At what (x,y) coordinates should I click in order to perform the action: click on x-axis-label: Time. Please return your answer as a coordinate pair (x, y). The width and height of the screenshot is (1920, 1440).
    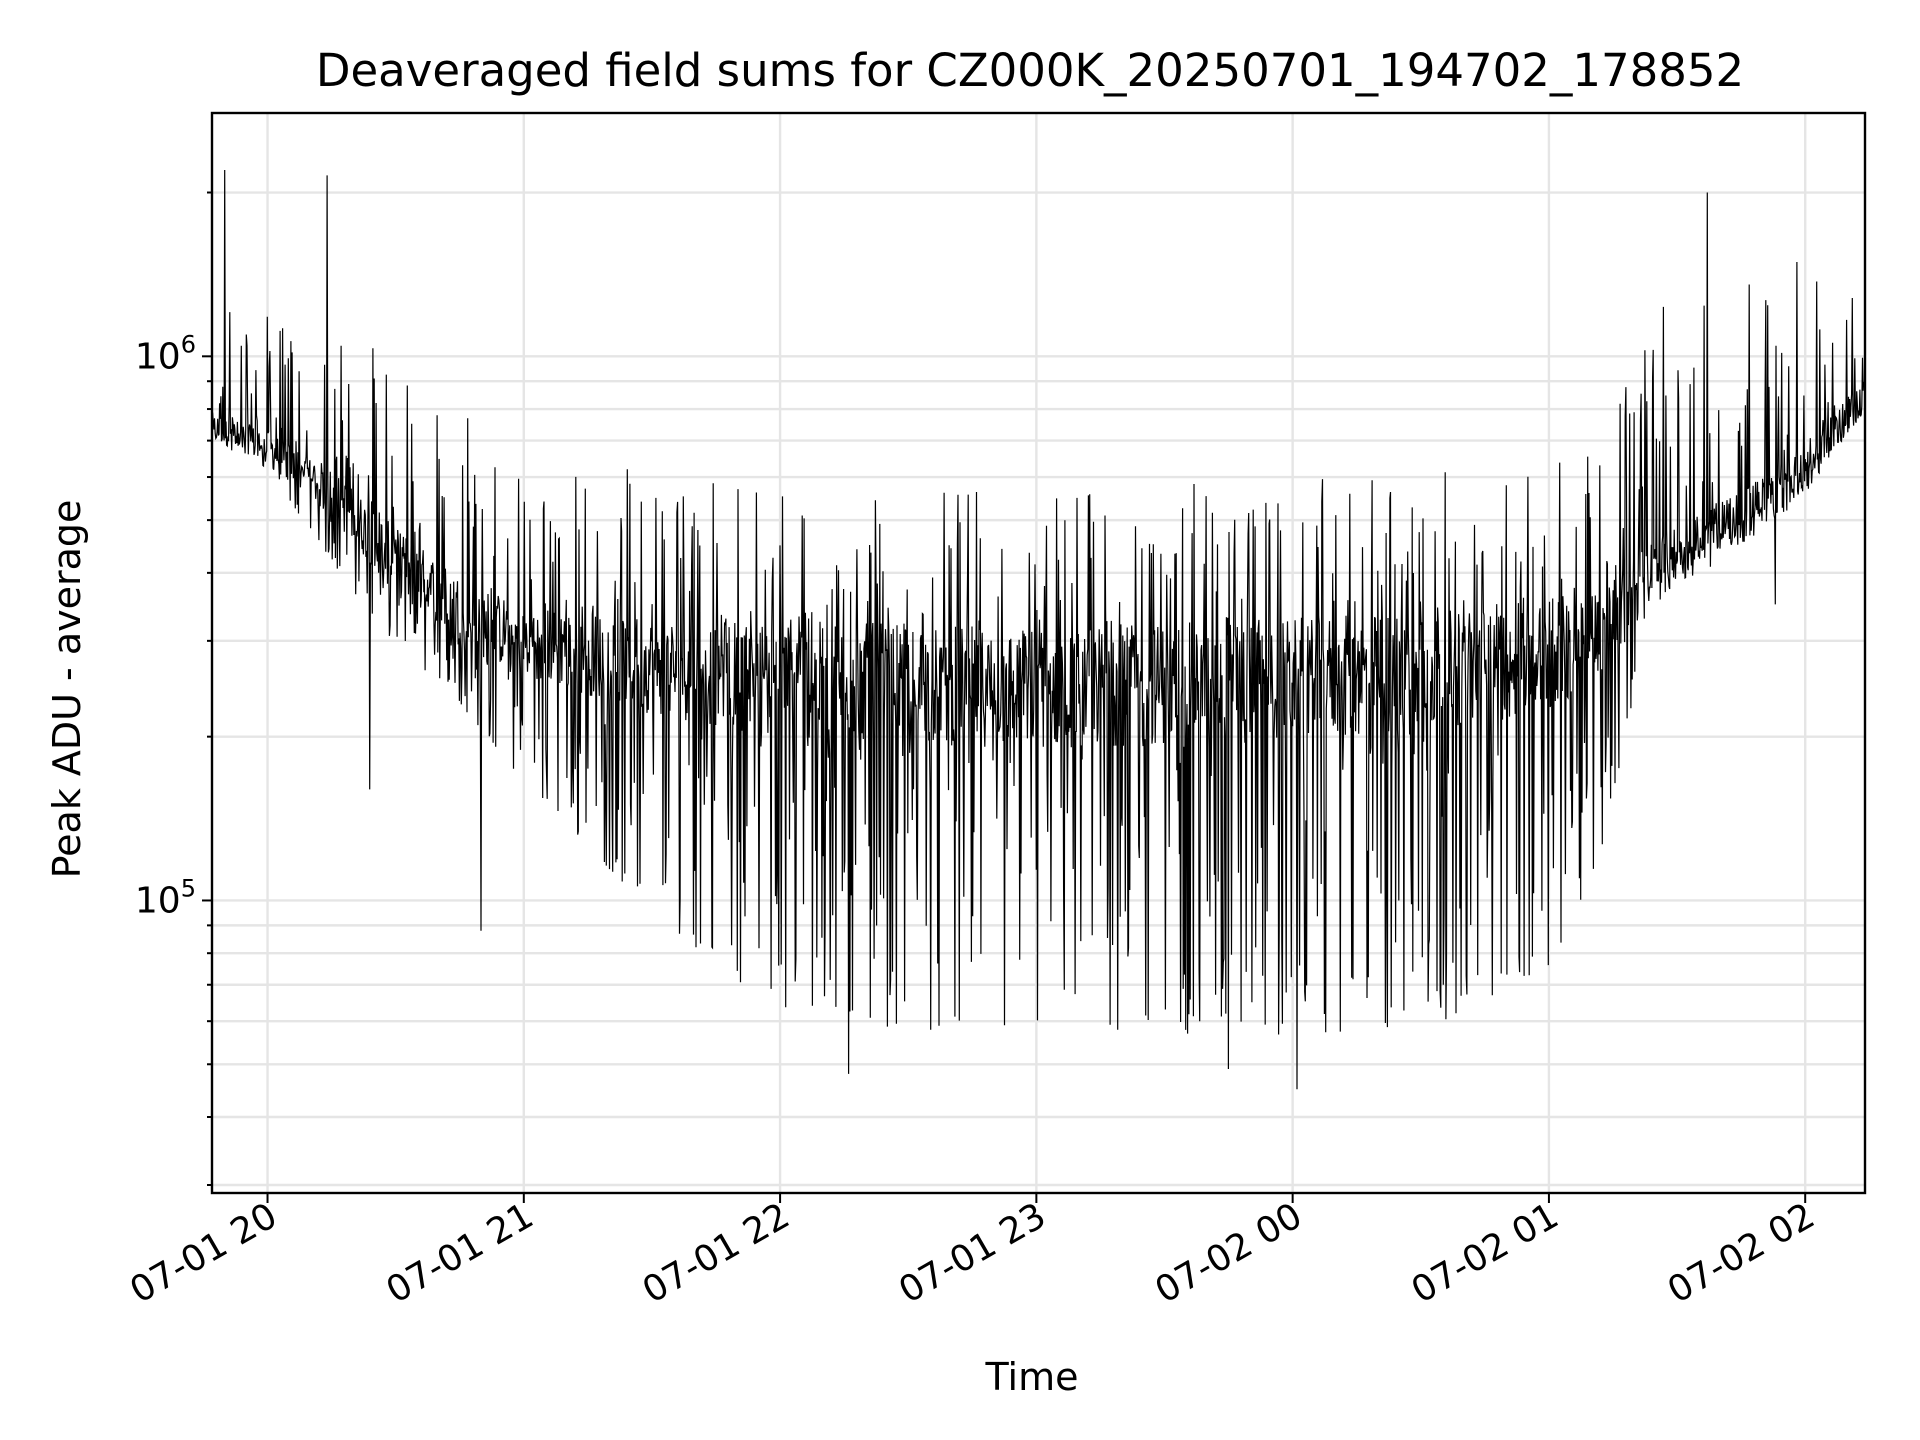
    Looking at the image, I should click on (1032, 1377).